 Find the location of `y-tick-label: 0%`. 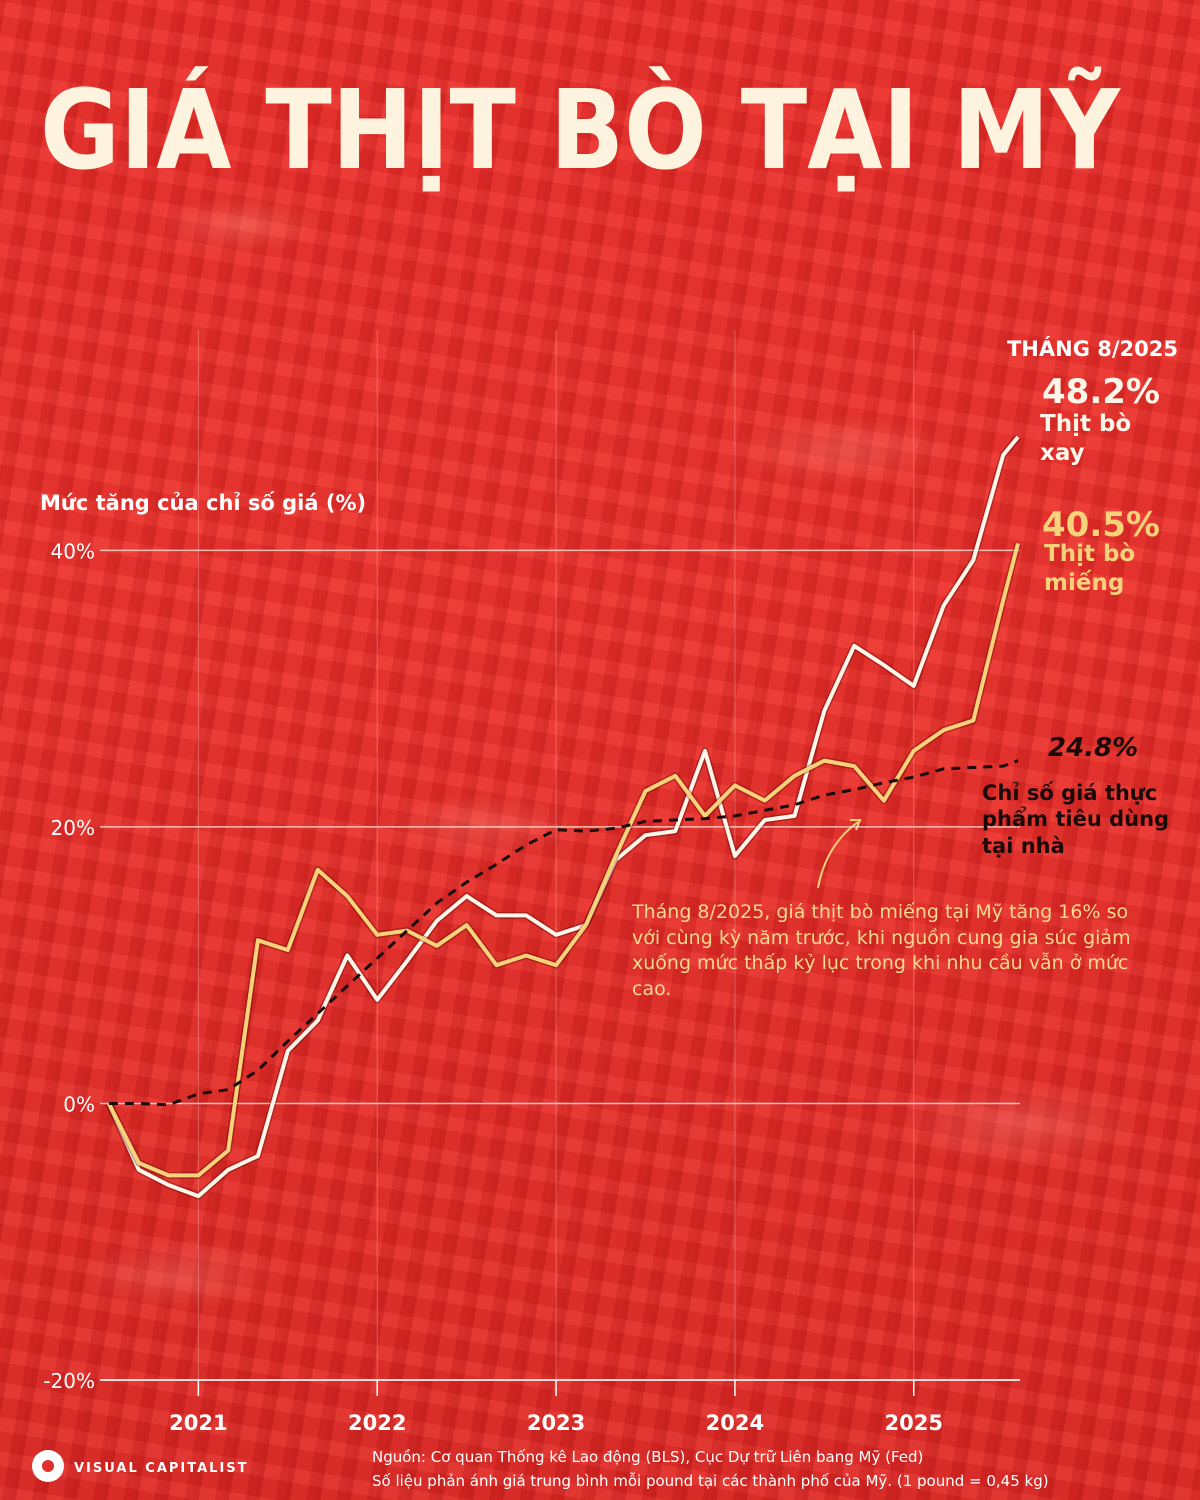

y-tick-label: 0% is located at coordinates (79, 1104).